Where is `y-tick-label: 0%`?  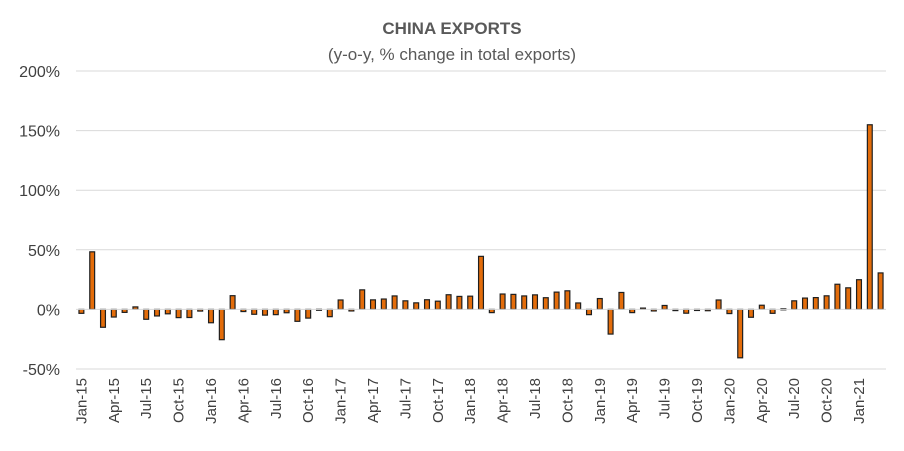 y-tick-label: 0% is located at coordinates (48, 310).